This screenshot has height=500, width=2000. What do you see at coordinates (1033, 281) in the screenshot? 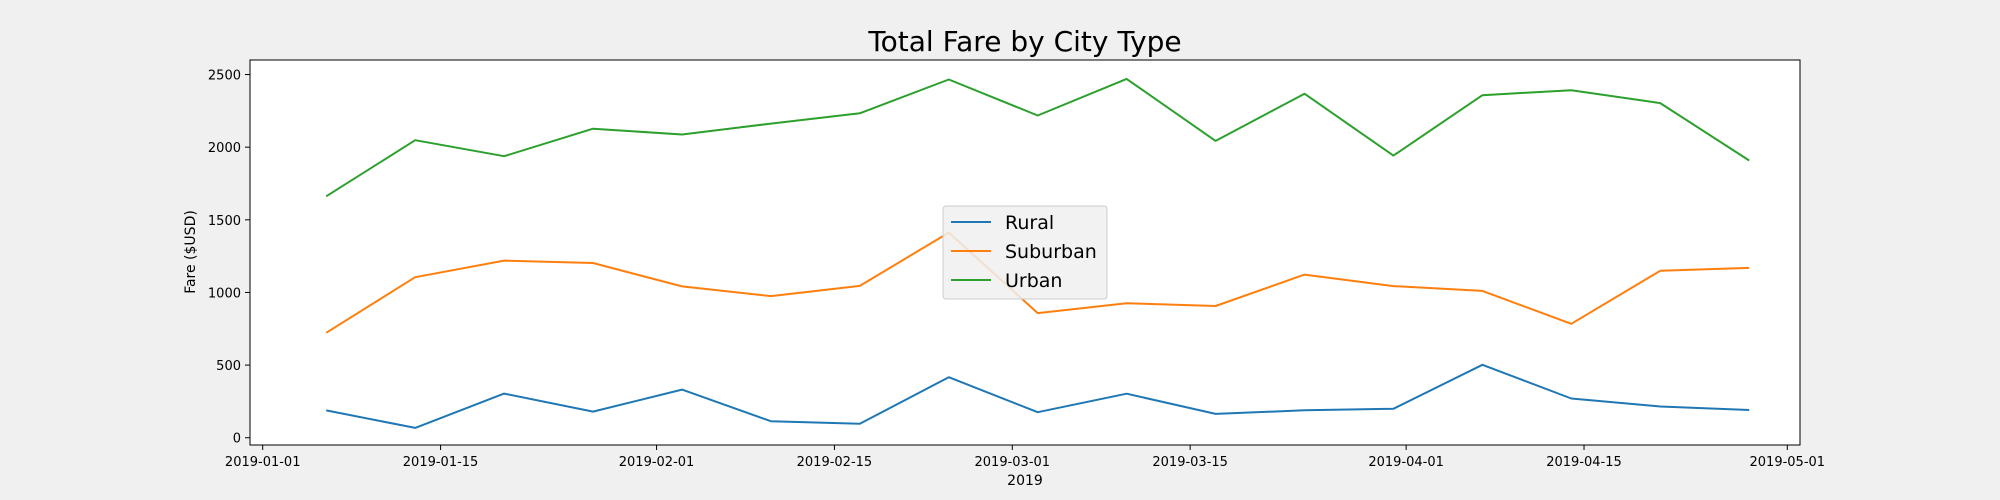
I see `legend-label-urban: Urban` at bounding box center [1033, 281].